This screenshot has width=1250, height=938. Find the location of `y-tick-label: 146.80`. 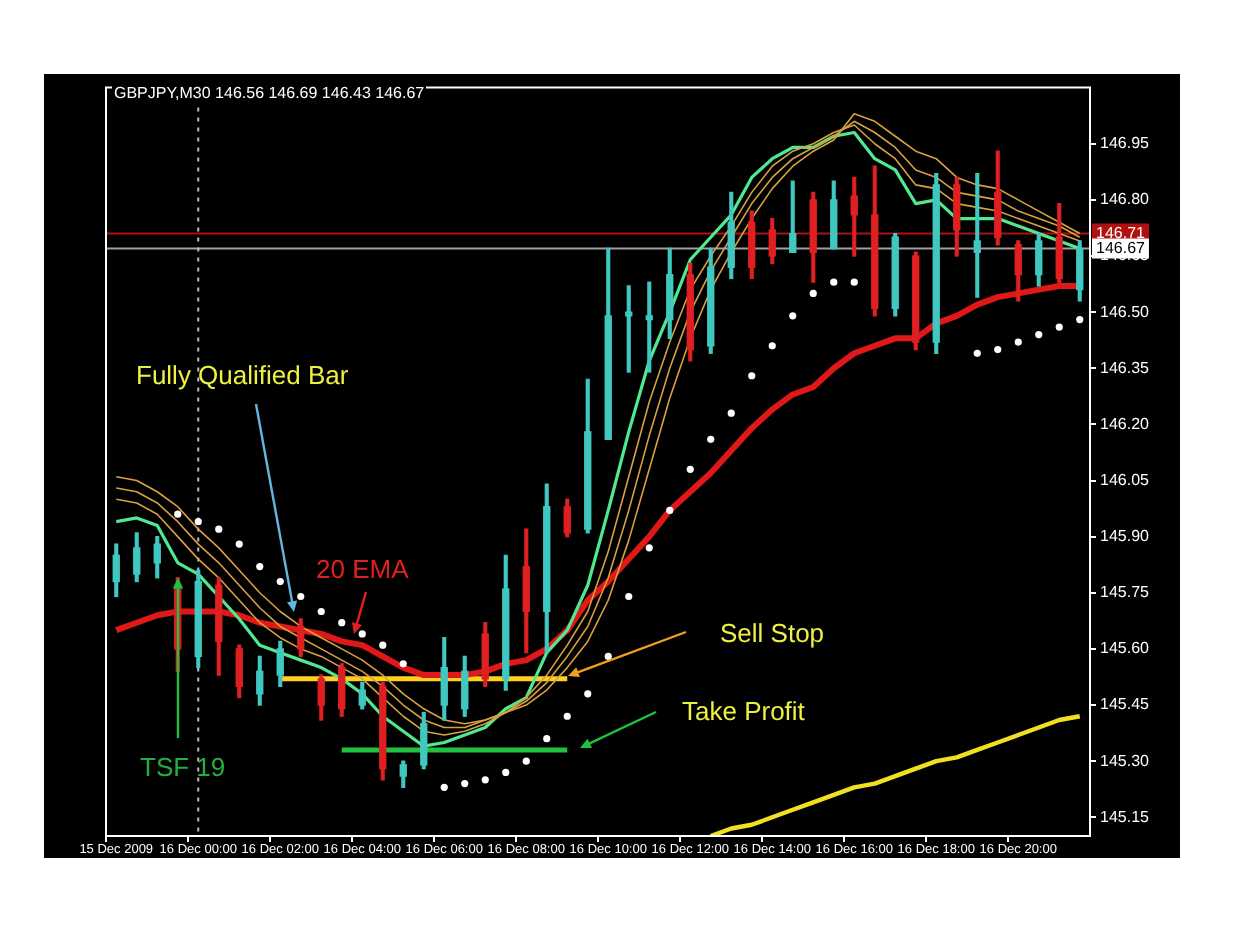

y-tick-label: 146.80 is located at coordinates (1125, 199).